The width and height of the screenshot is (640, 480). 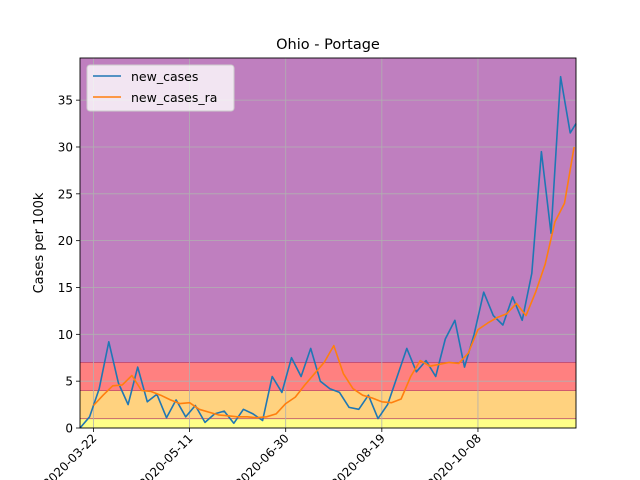 I want to click on legend-label-new-cases: new_cases, so click(x=164, y=76).